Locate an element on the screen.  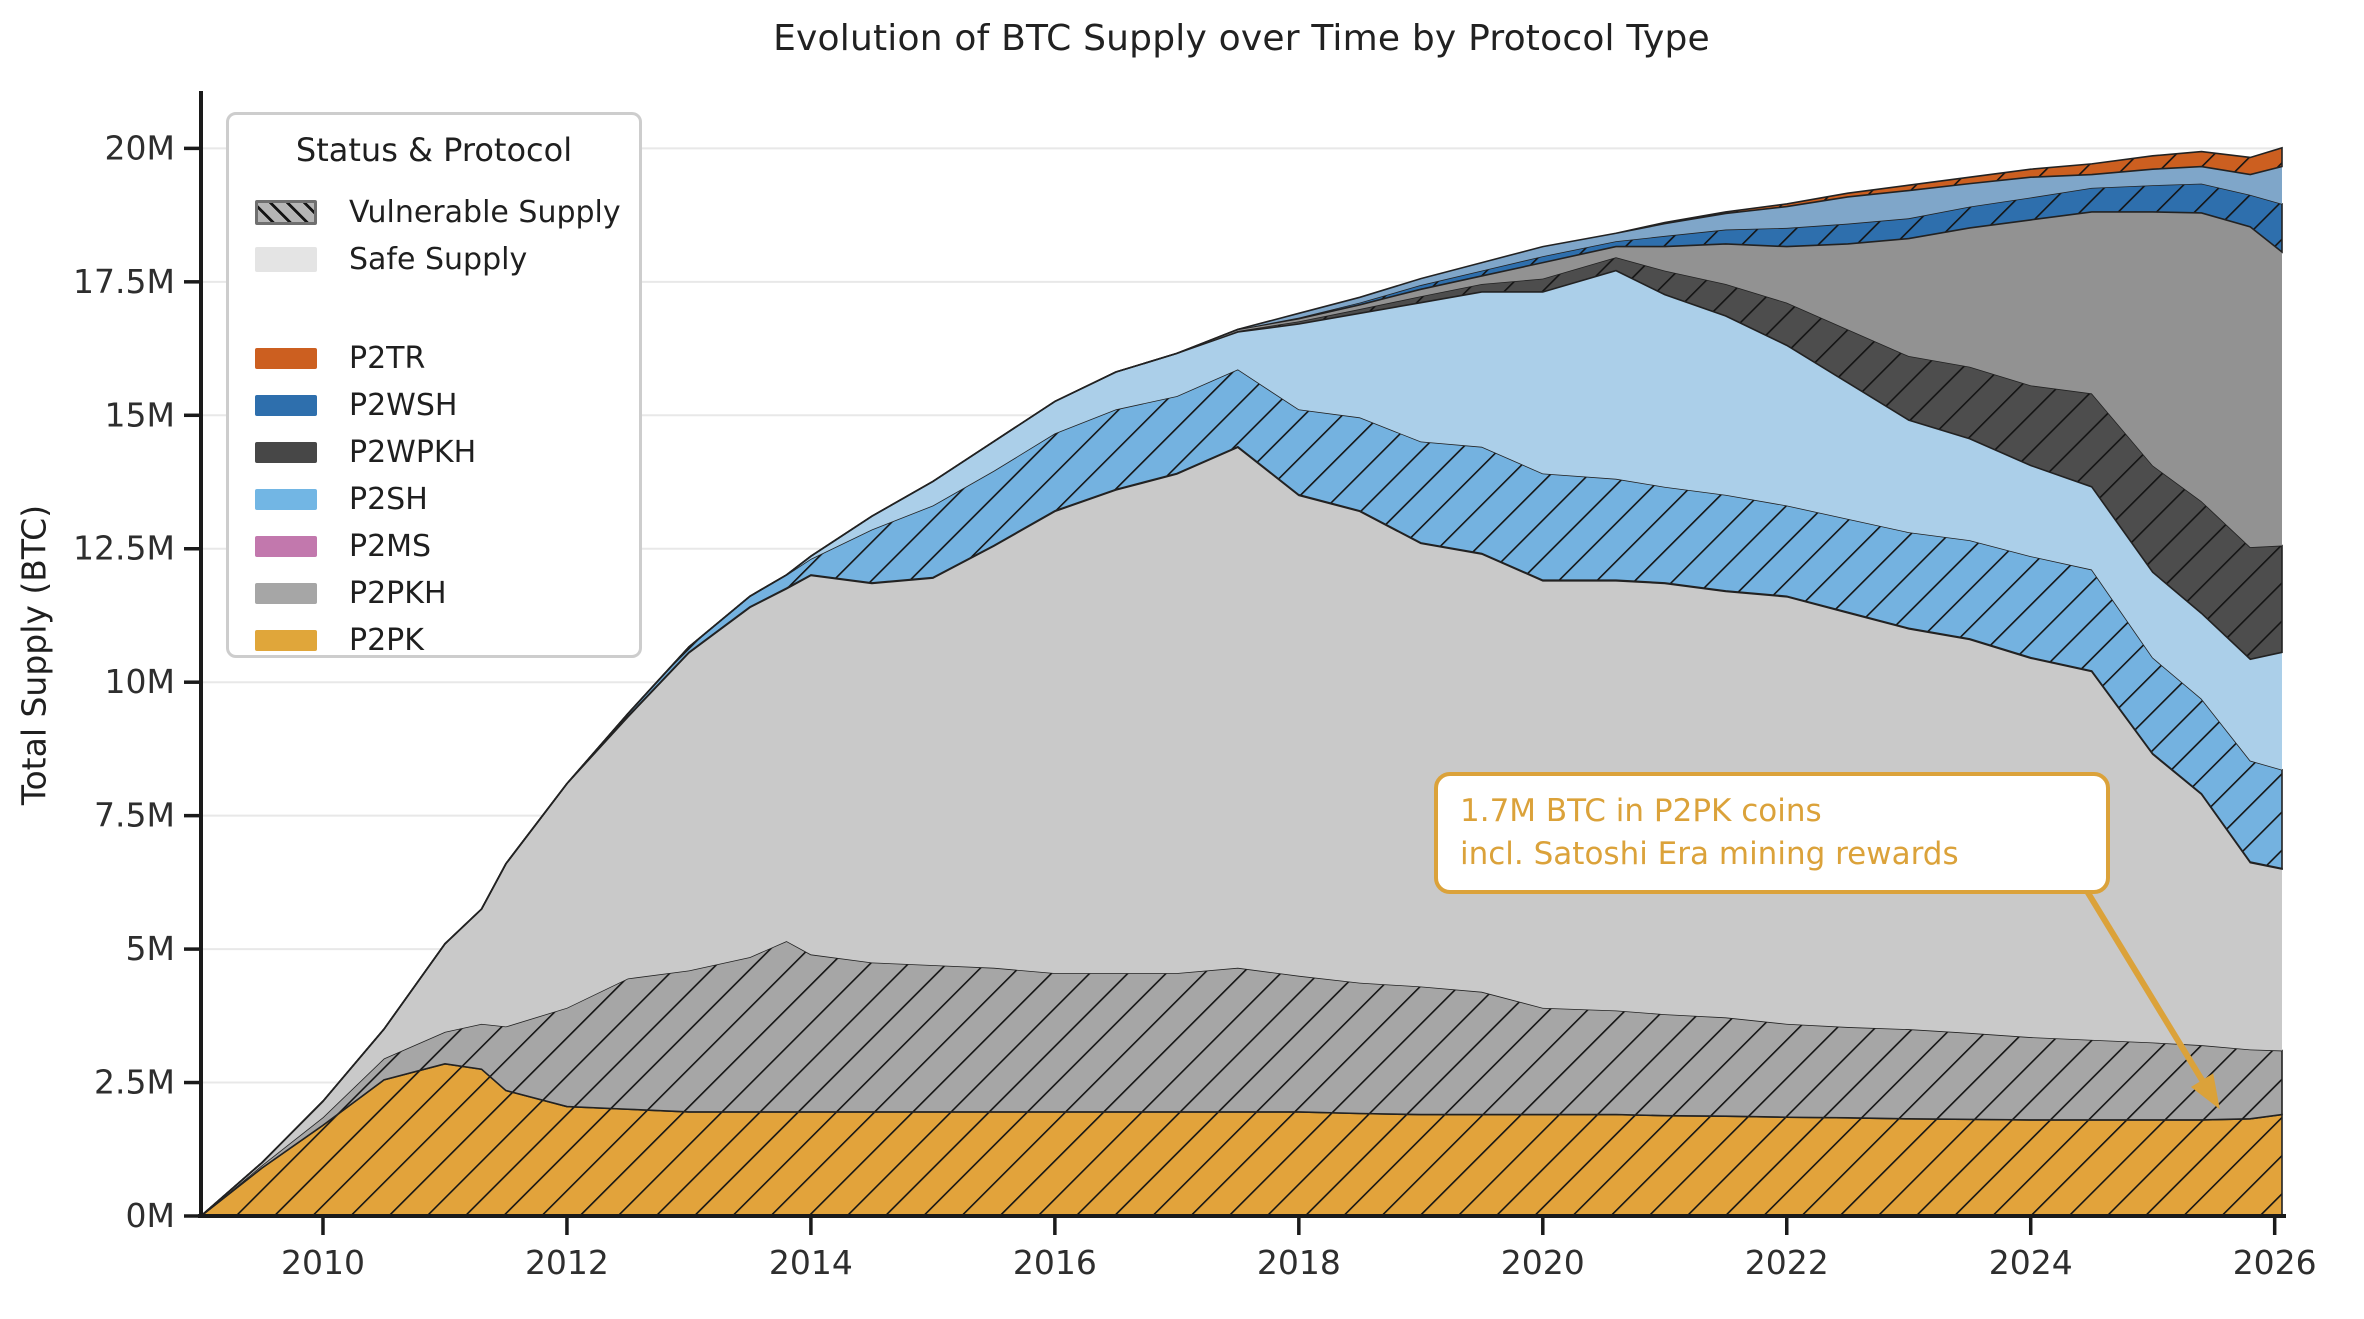
legend-item-p2pkh: P2PKH is located at coordinates (434, 593).